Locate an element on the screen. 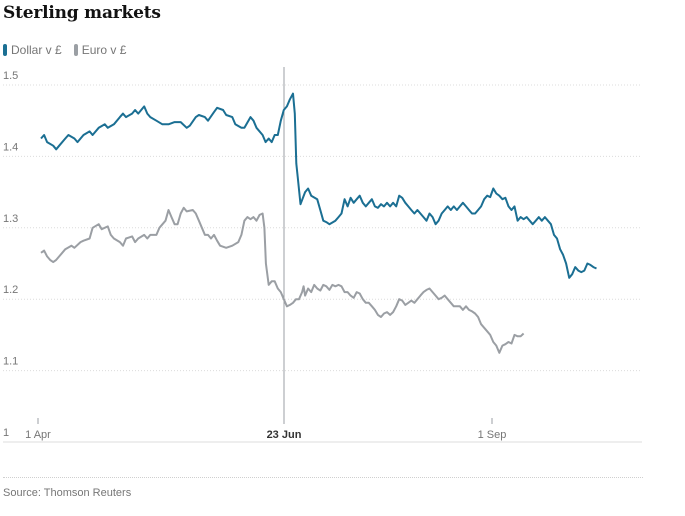  legend-label-dollar: Dollar v £ is located at coordinates (36, 50).